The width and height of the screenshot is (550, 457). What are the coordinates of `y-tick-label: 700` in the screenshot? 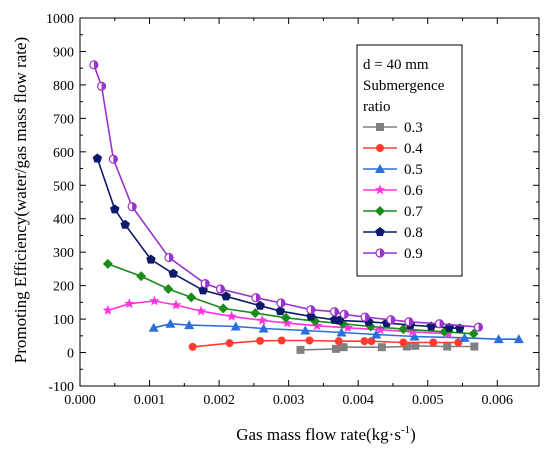 It's located at (63, 119).